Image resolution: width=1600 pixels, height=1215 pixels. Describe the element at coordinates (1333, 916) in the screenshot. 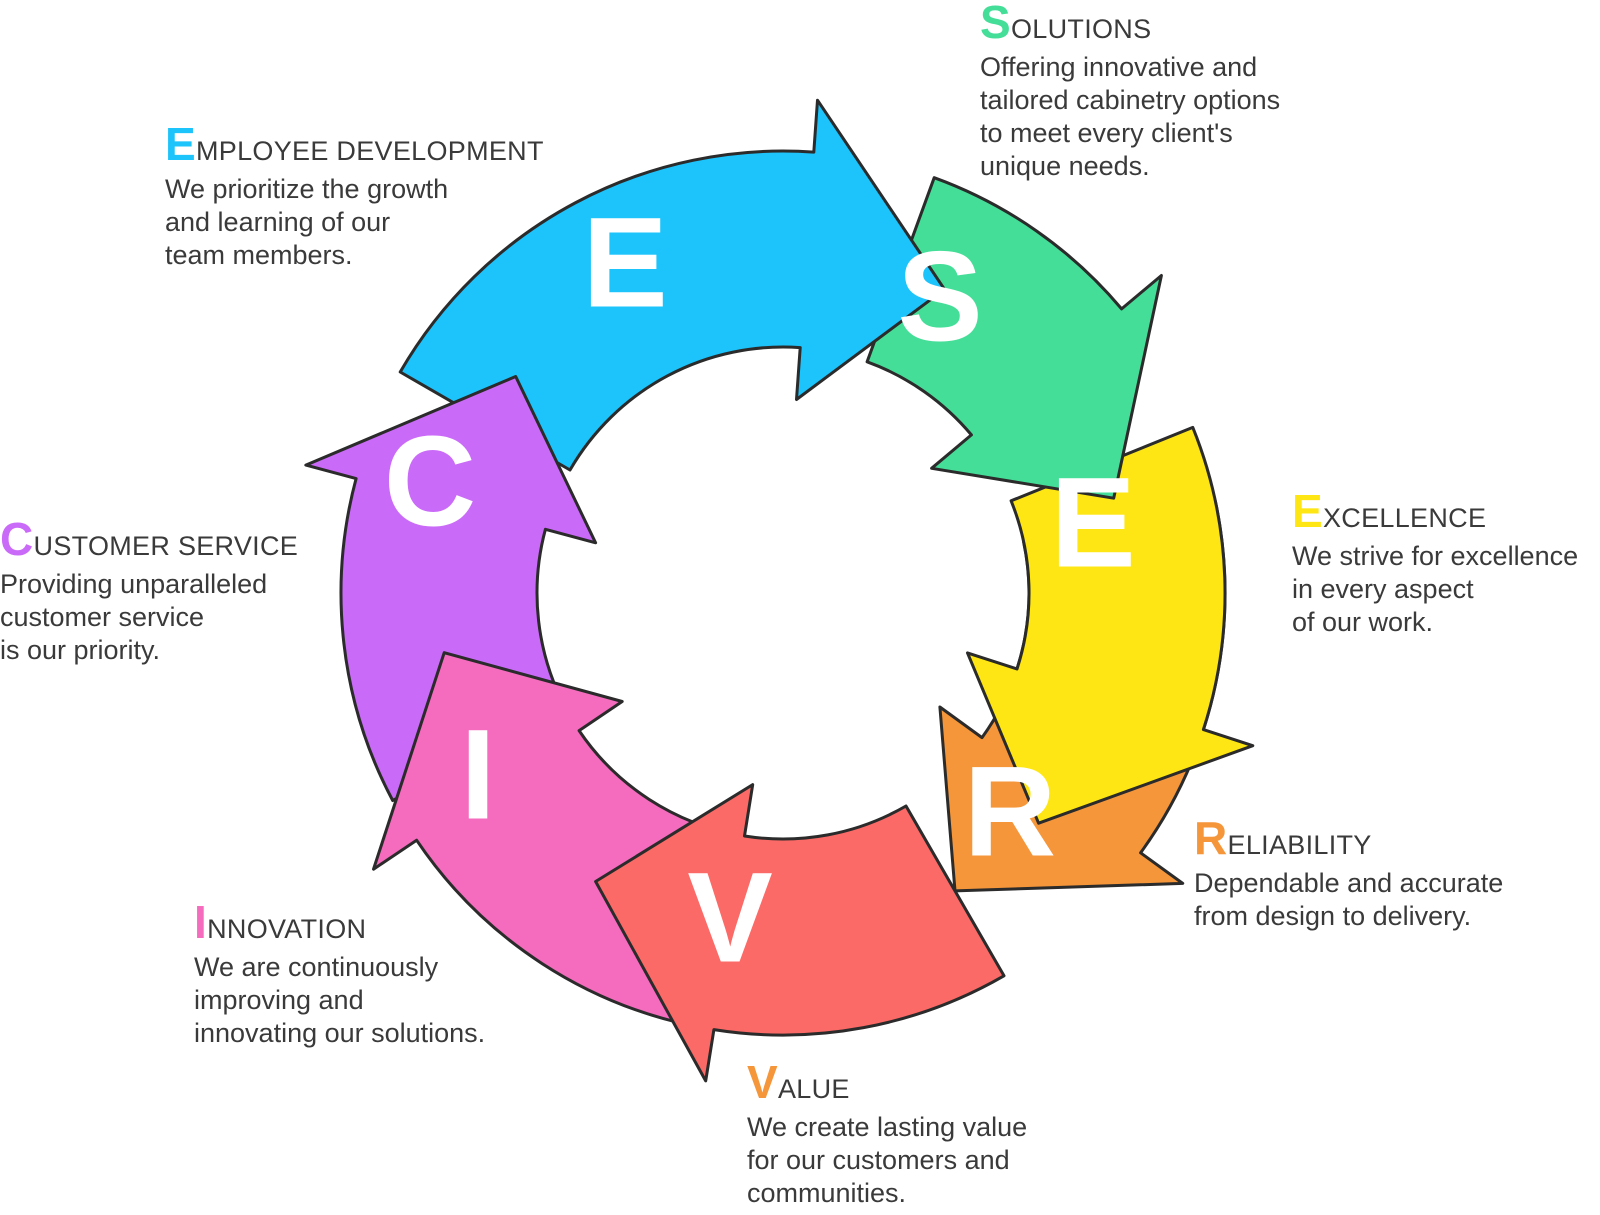

I see `reliability-desc-line: from design to delivery.` at that location.